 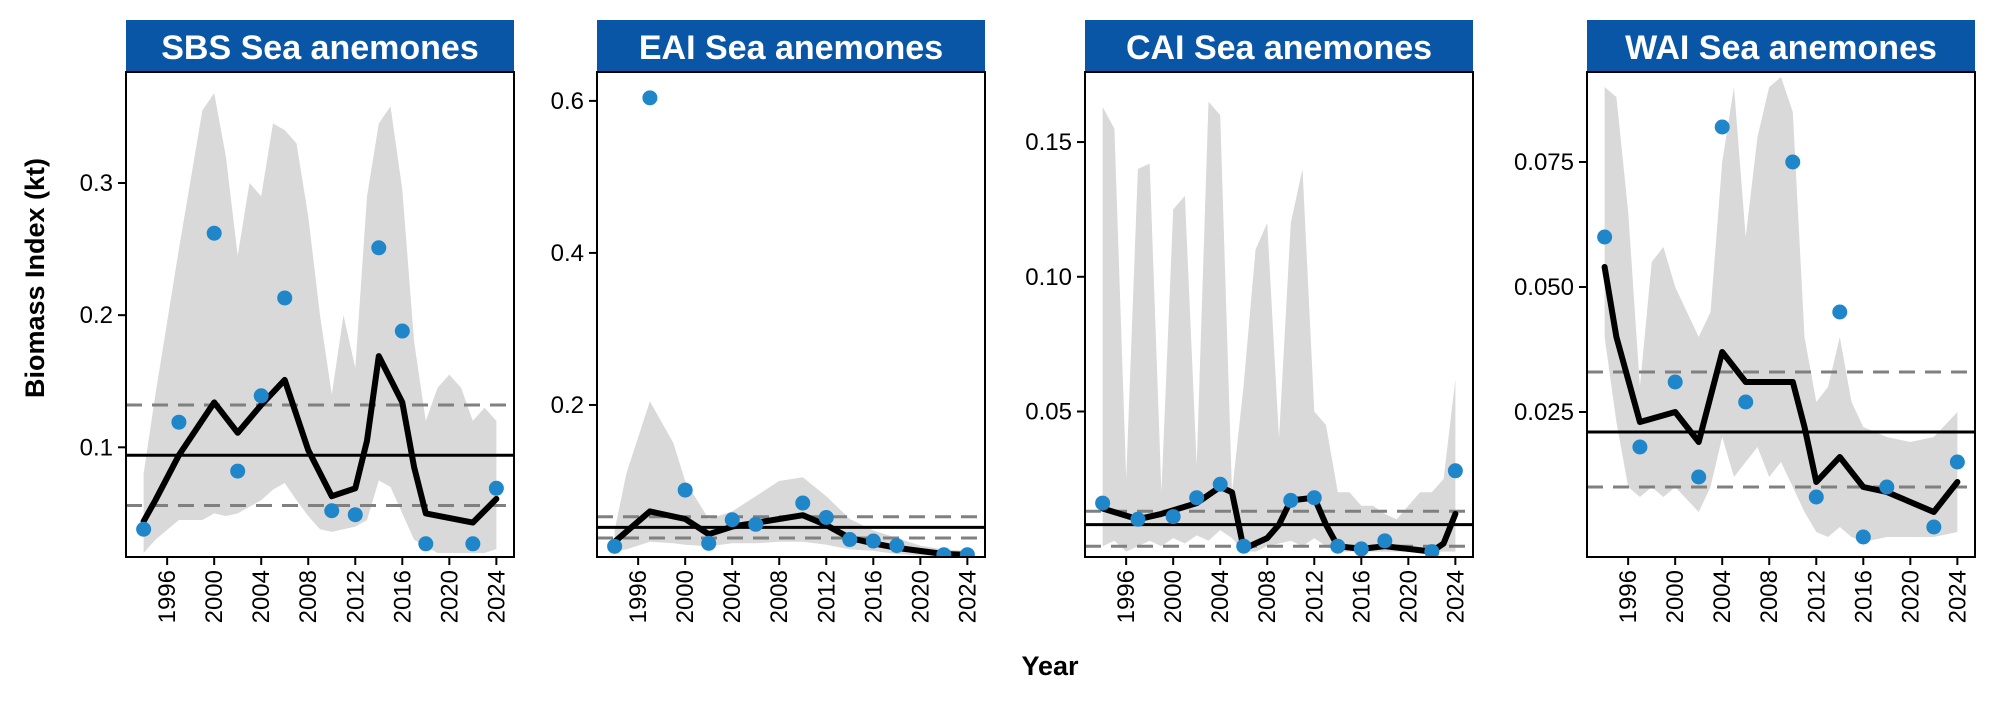 I want to click on y-tick-label: 0.15, so click(x=1048, y=142).